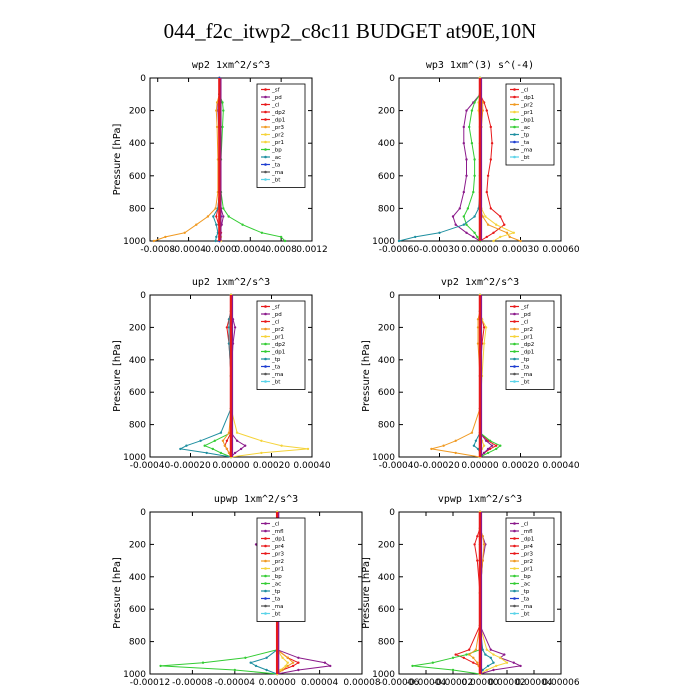 Image resolution: width=700 pixels, height=700 pixels. What do you see at coordinates (526, 532) in the screenshot?
I see `legend-label: _mfl` at bounding box center [526, 532].